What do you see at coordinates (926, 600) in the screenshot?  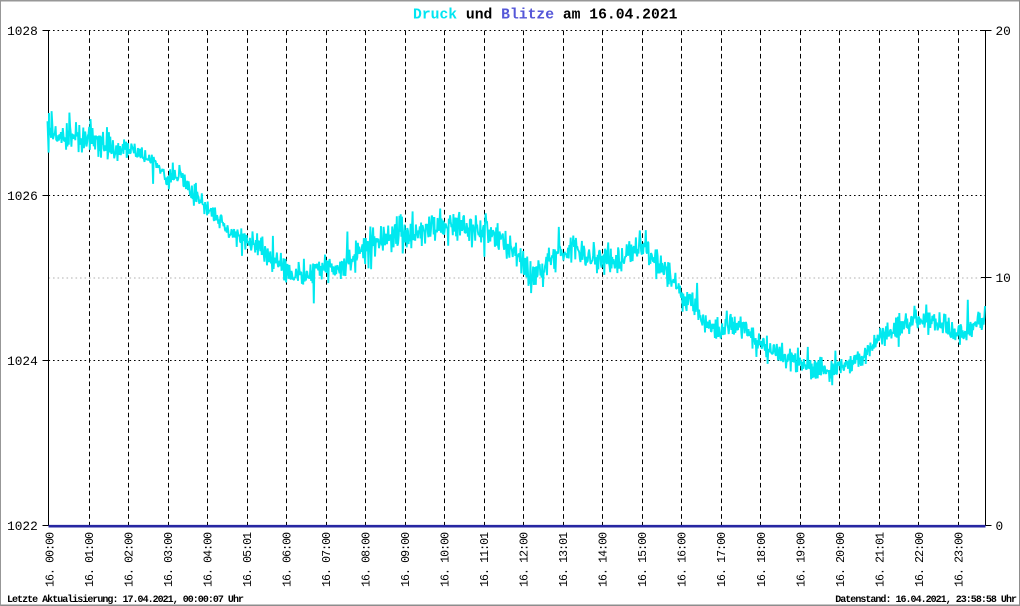 I see `svg-text:Datenstand: 16.04.2021, 23:58:: Datenstand: 16.04.2021, 23:58:58 Uhr` at bounding box center [926, 600].